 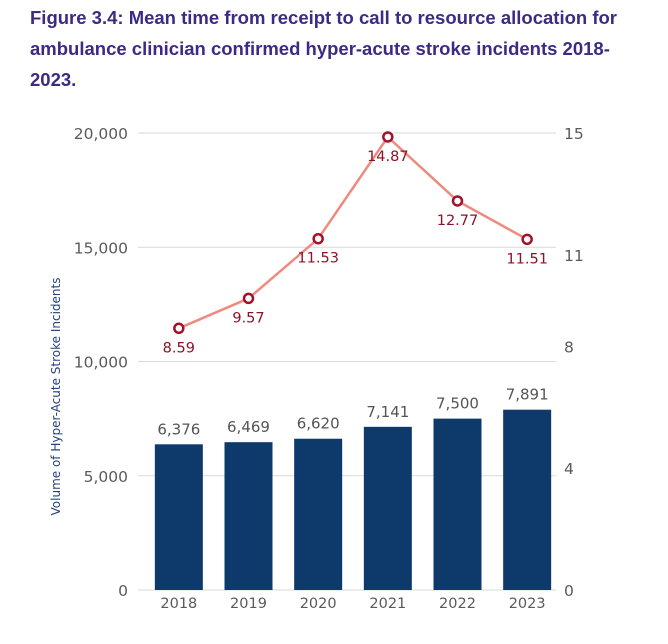 What do you see at coordinates (457, 404) in the screenshot?
I see `bar-value-label: 7,500` at bounding box center [457, 404].